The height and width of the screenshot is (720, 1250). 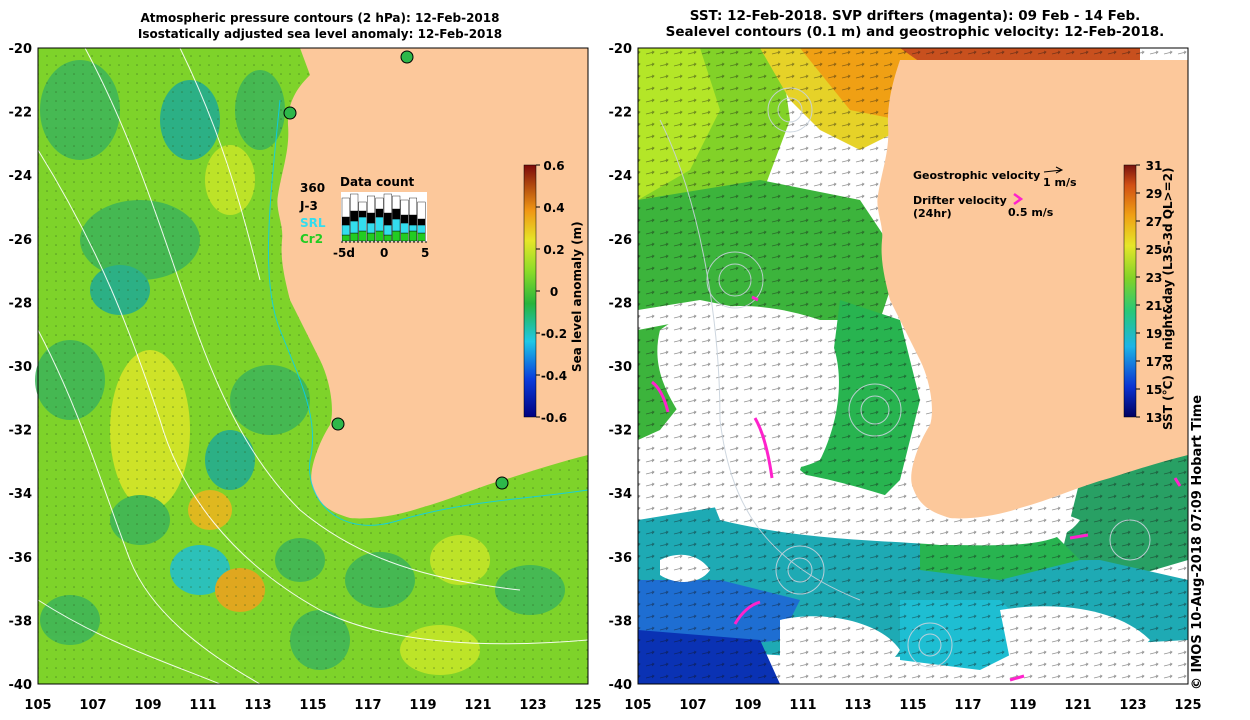 What do you see at coordinates (1168, 299) in the screenshot?
I see `sst-colorbar-label: SST (°C) 3d night&day (L3S-3d QL>=2)` at bounding box center [1168, 299].